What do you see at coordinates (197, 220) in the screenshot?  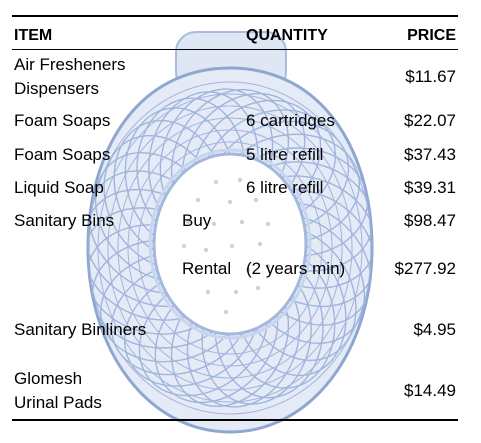 I see `row-5-option: Buy` at bounding box center [197, 220].